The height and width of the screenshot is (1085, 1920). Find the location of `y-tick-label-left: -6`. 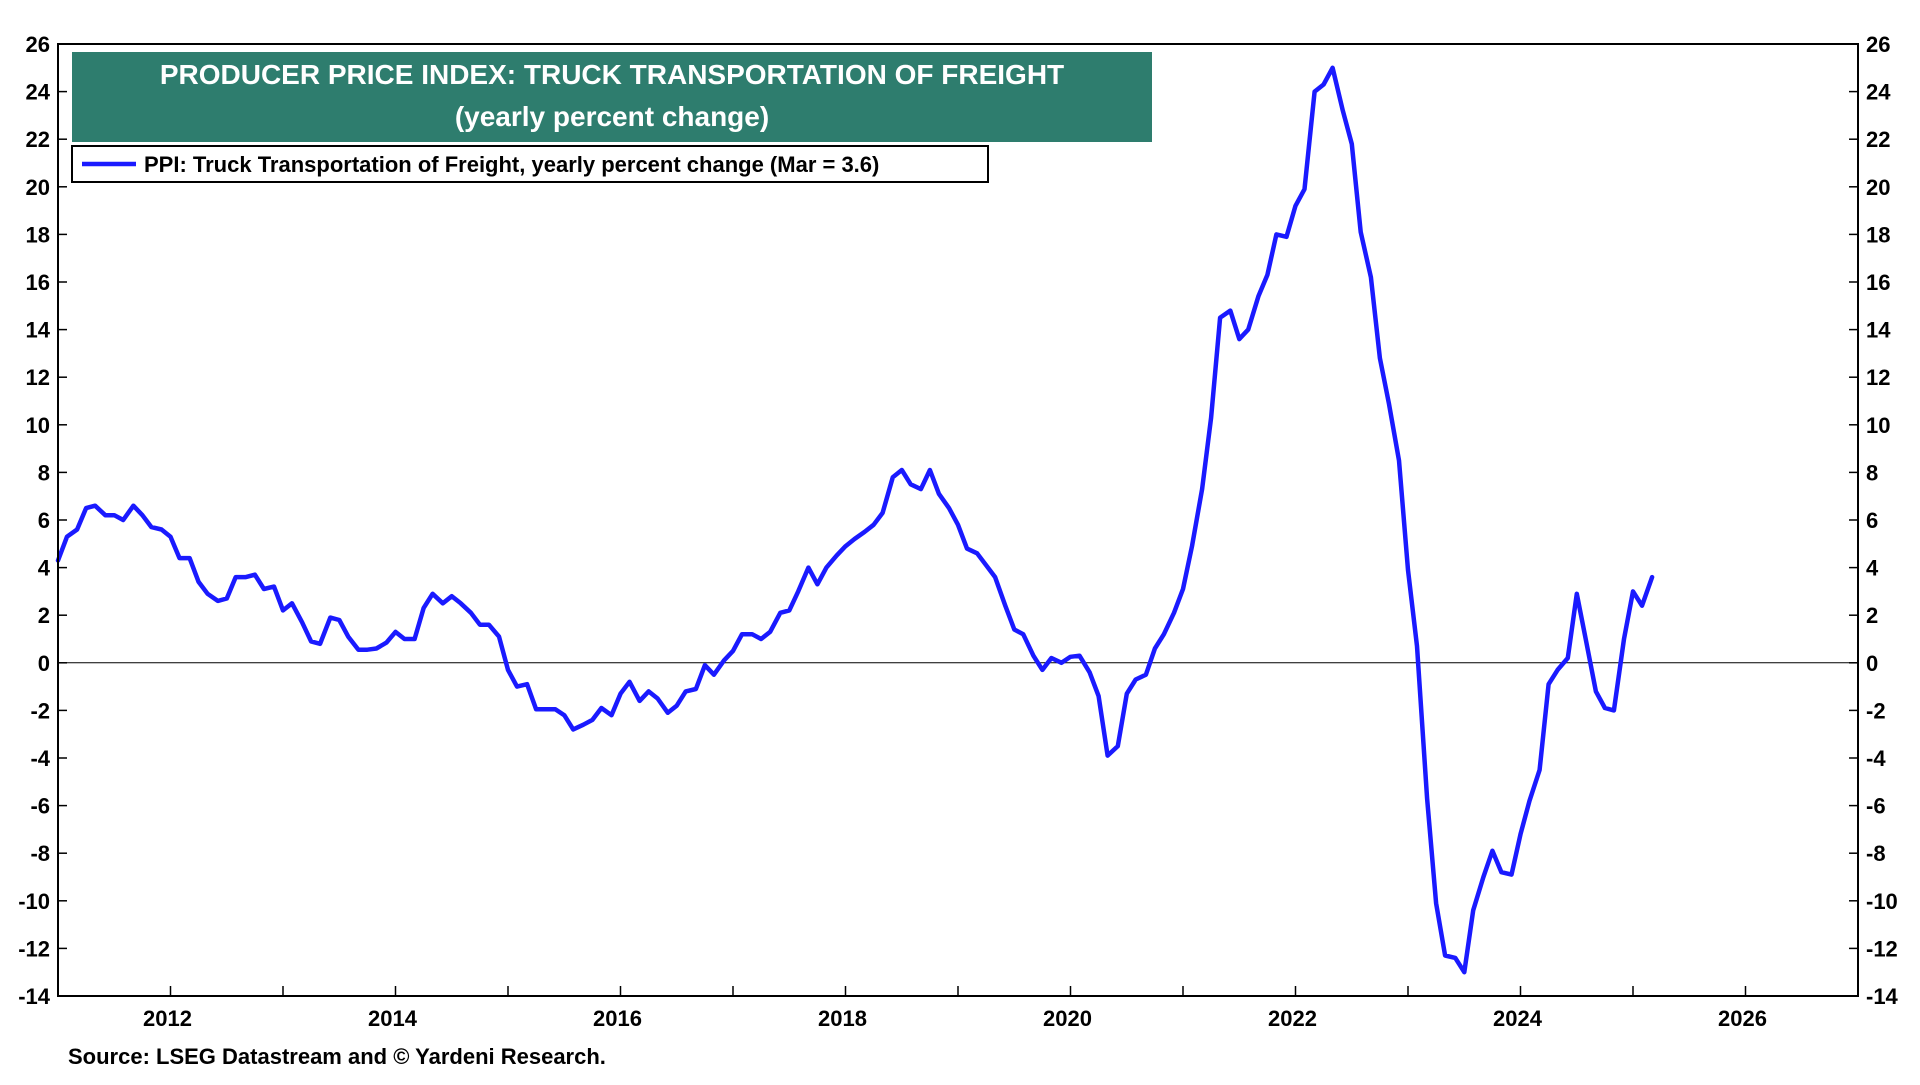

y-tick-label-left: -6 is located at coordinates (40, 806).